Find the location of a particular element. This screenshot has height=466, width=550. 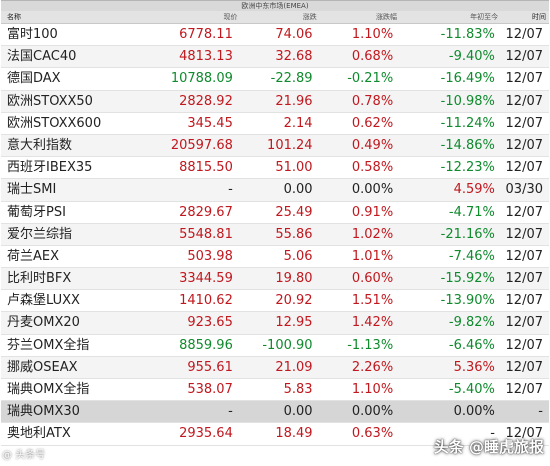

table-row: 爱尔兰综指 5548.81 55.86 1.02% -21.16% 12/07 is located at coordinates (275, 234).